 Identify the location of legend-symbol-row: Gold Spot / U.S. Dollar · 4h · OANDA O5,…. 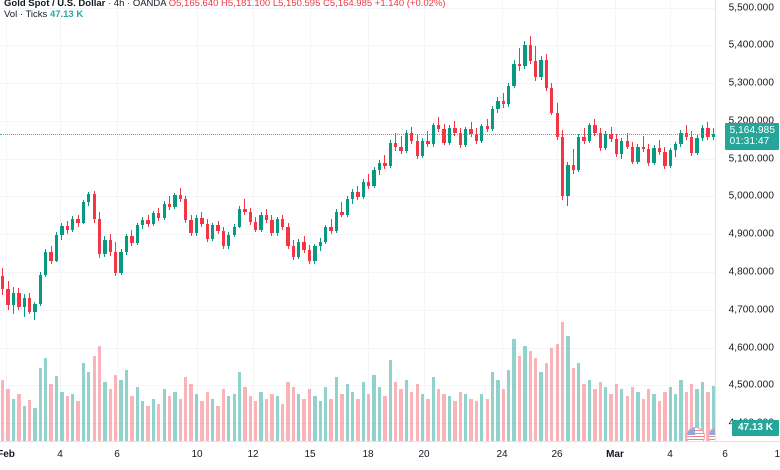
(225, 4).